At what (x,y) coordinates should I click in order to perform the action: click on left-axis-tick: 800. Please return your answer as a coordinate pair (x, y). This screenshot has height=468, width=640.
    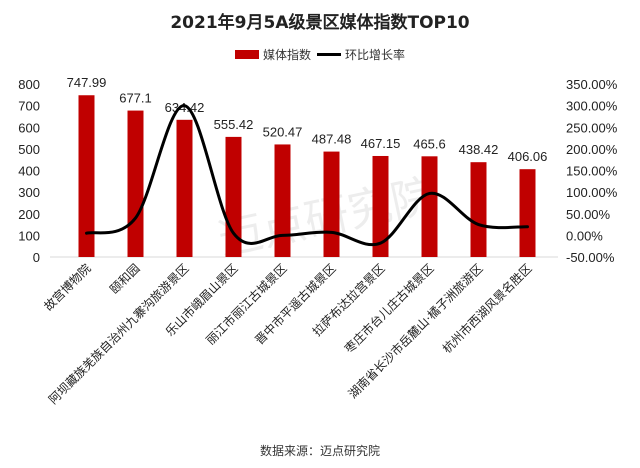
    Looking at the image, I should click on (29, 84).